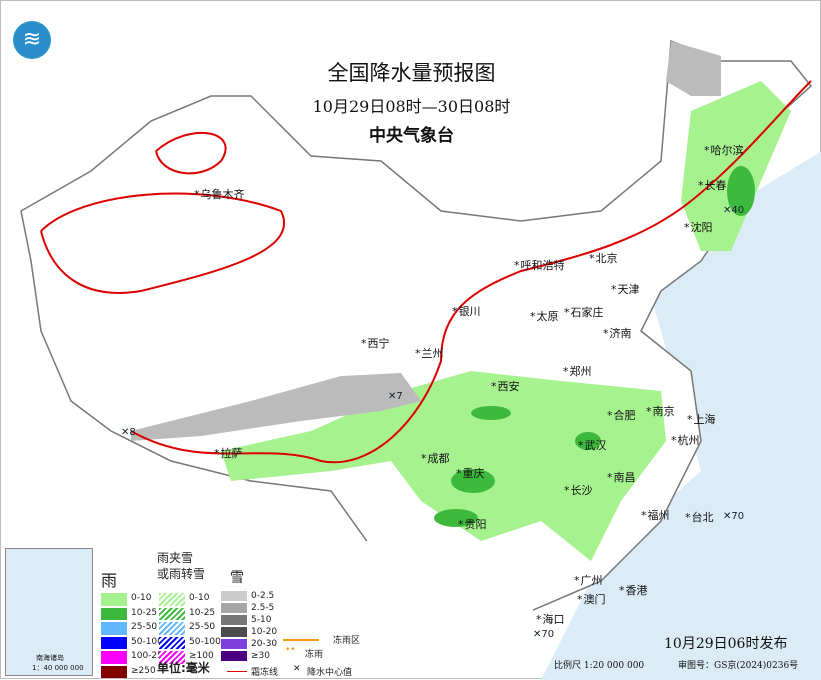 Image resolution: width=821 pixels, height=680 pixels. What do you see at coordinates (237, 578) in the screenshot?
I see `legend-snow-title: 雪` at bounding box center [237, 578].